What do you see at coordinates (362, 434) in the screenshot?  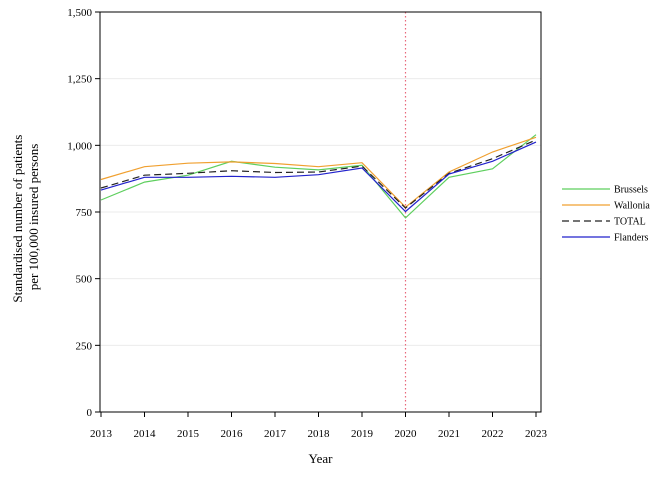 I see `x-tick-label: 2019` at bounding box center [362, 434].